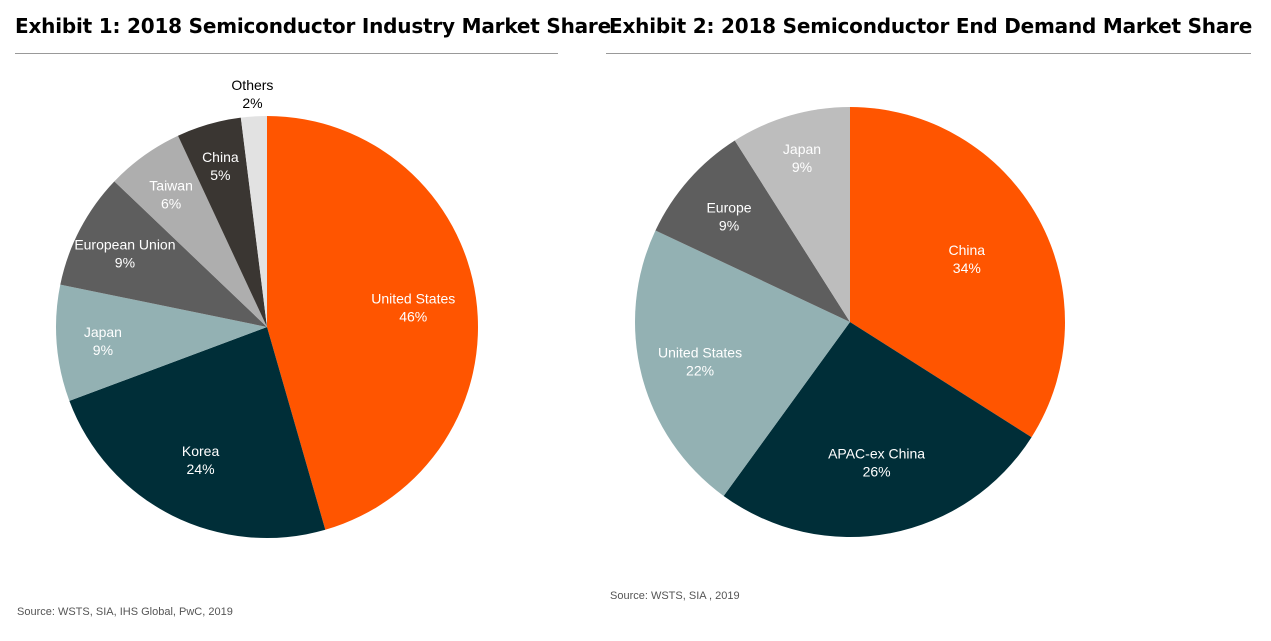 Image resolution: width=1271 pixels, height=641 pixels. What do you see at coordinates (286, 53) in the screenshot?
I see `exhibit-1-title-rule` at bounding box center [286, 53].